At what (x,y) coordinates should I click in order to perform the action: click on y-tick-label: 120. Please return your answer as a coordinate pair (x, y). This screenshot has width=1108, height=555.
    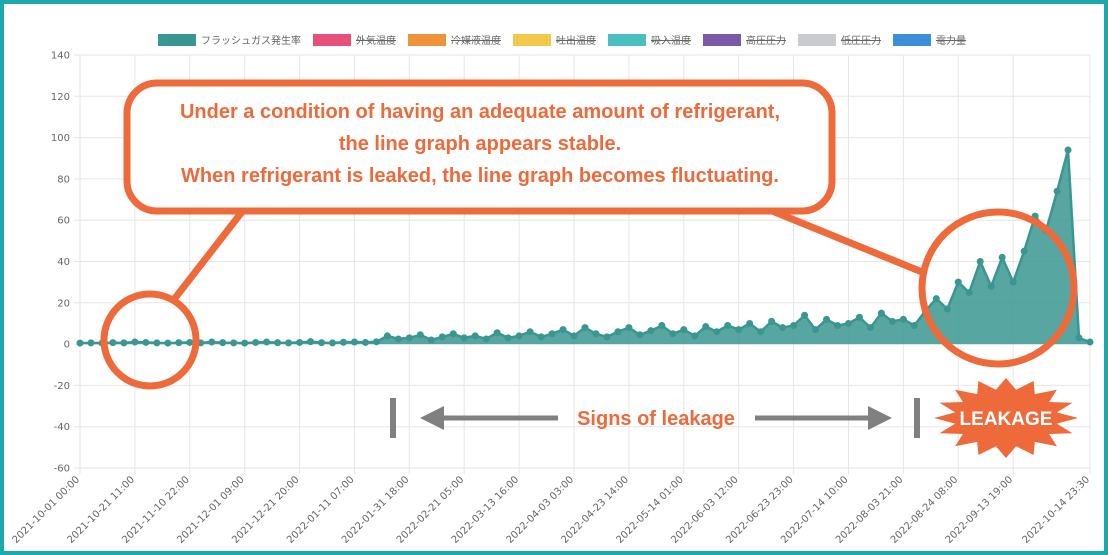
    Looking at the image, I should click on (60, 97).